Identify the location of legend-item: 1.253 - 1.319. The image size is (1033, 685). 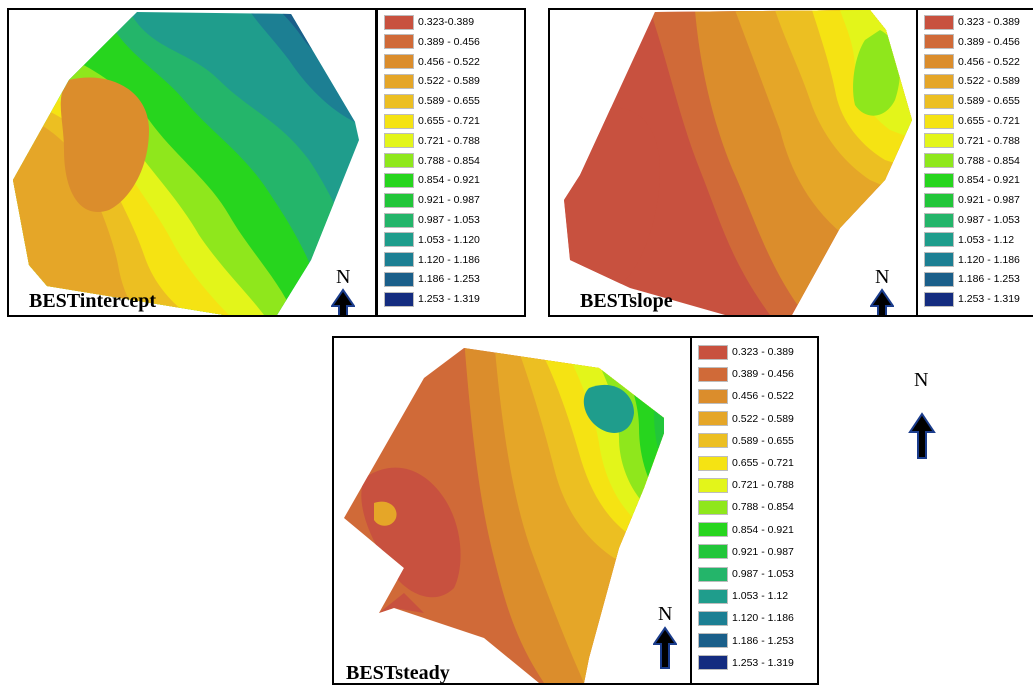
(746, 663).